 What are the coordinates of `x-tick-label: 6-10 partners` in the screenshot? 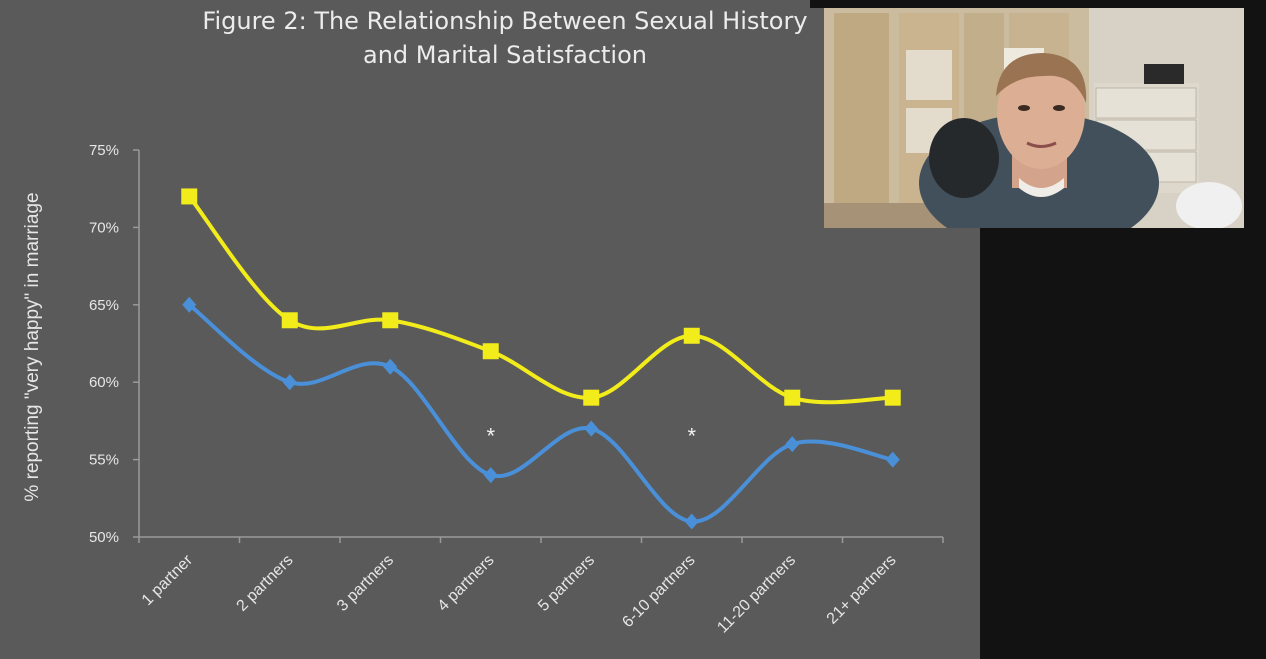 It's located at (658, 591).